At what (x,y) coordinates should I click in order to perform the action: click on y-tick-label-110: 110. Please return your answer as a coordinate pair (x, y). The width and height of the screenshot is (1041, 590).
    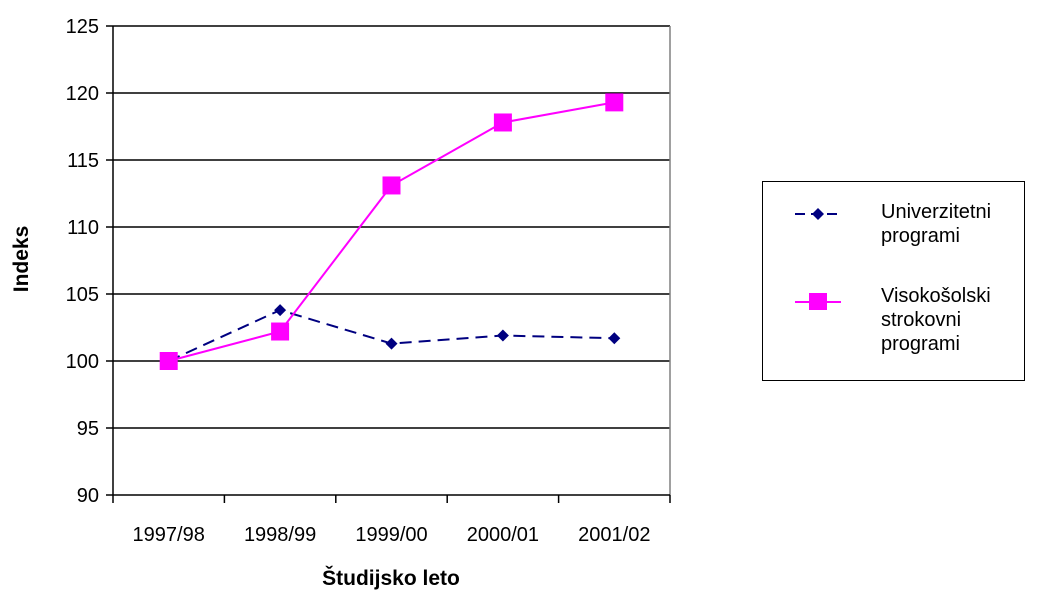
    Looking at the image, I should click on (83, 228).